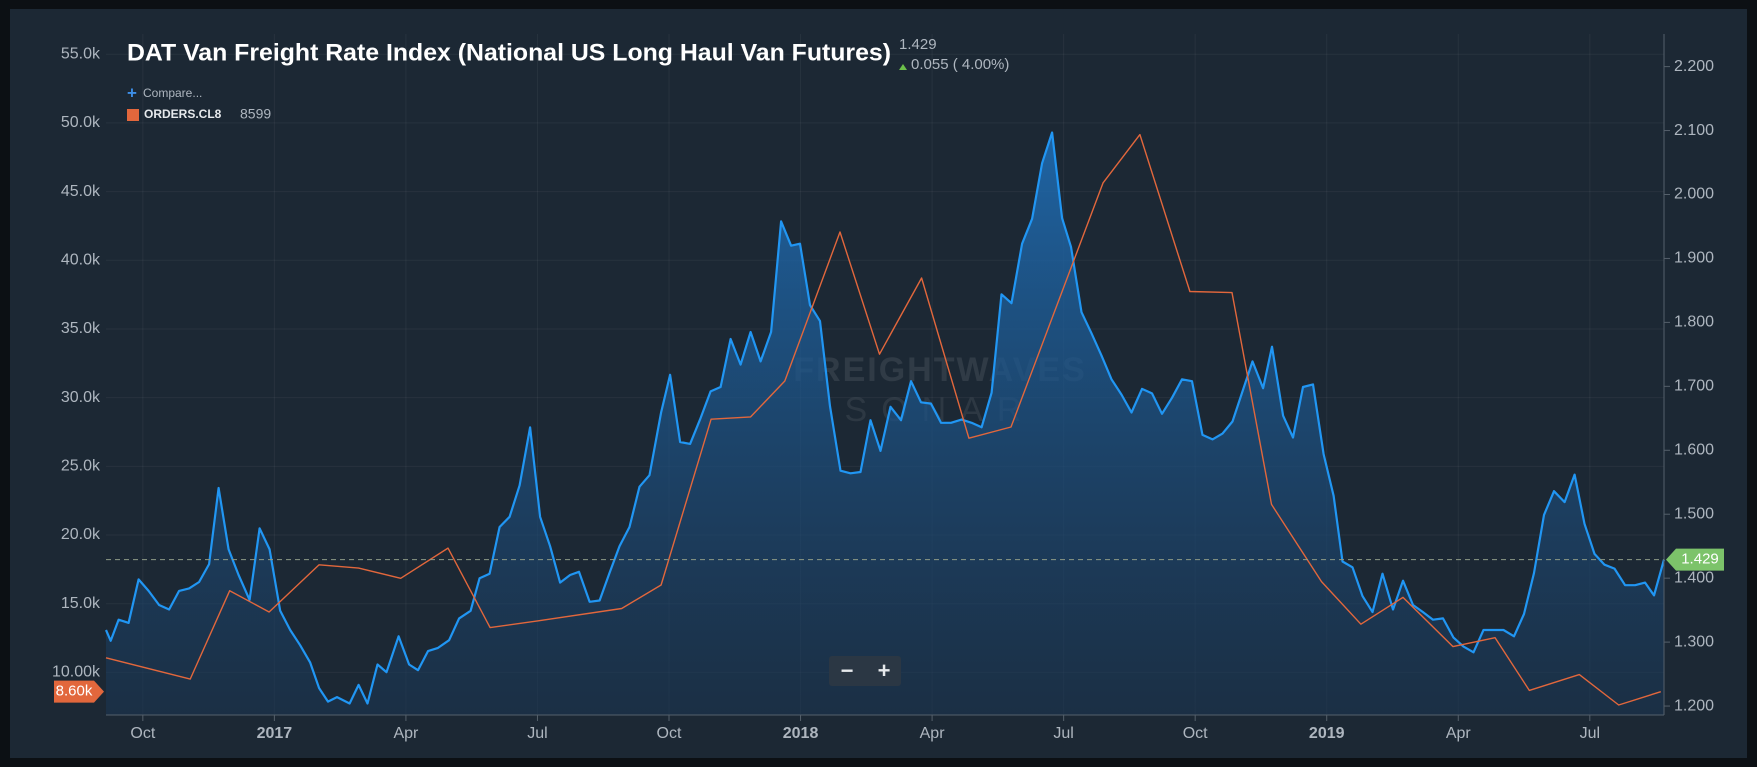 The width and height of the screenshot is (1757, 767). Describe the element at coordinates (132, 92) in the screenshot. I see `compare-plus: +` at that location.